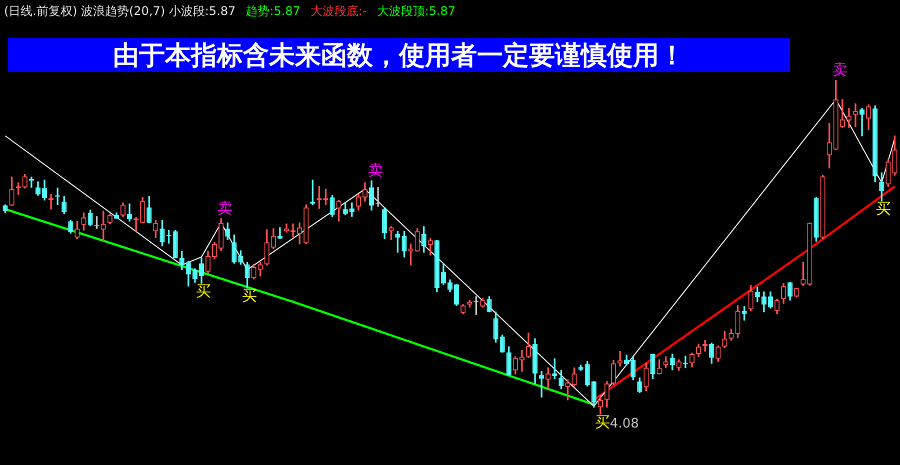 This screenshot has width=900, height=465. I want to click on text: 大波段底:-, so click(338, 11).